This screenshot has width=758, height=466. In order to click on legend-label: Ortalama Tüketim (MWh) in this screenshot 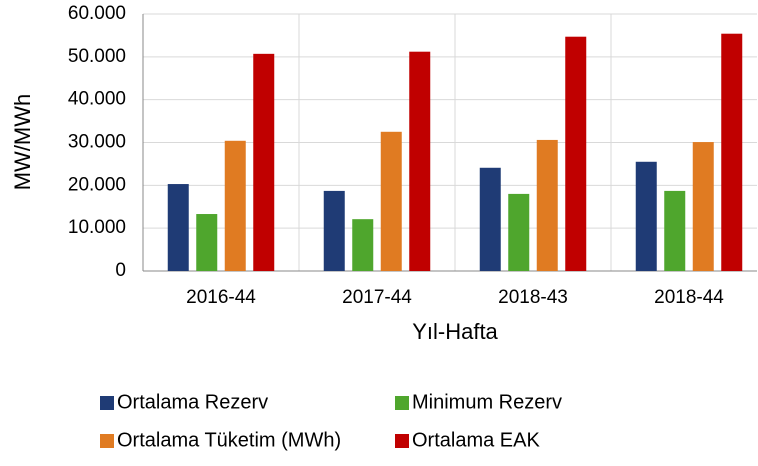, I will do `click(229, 440)`.